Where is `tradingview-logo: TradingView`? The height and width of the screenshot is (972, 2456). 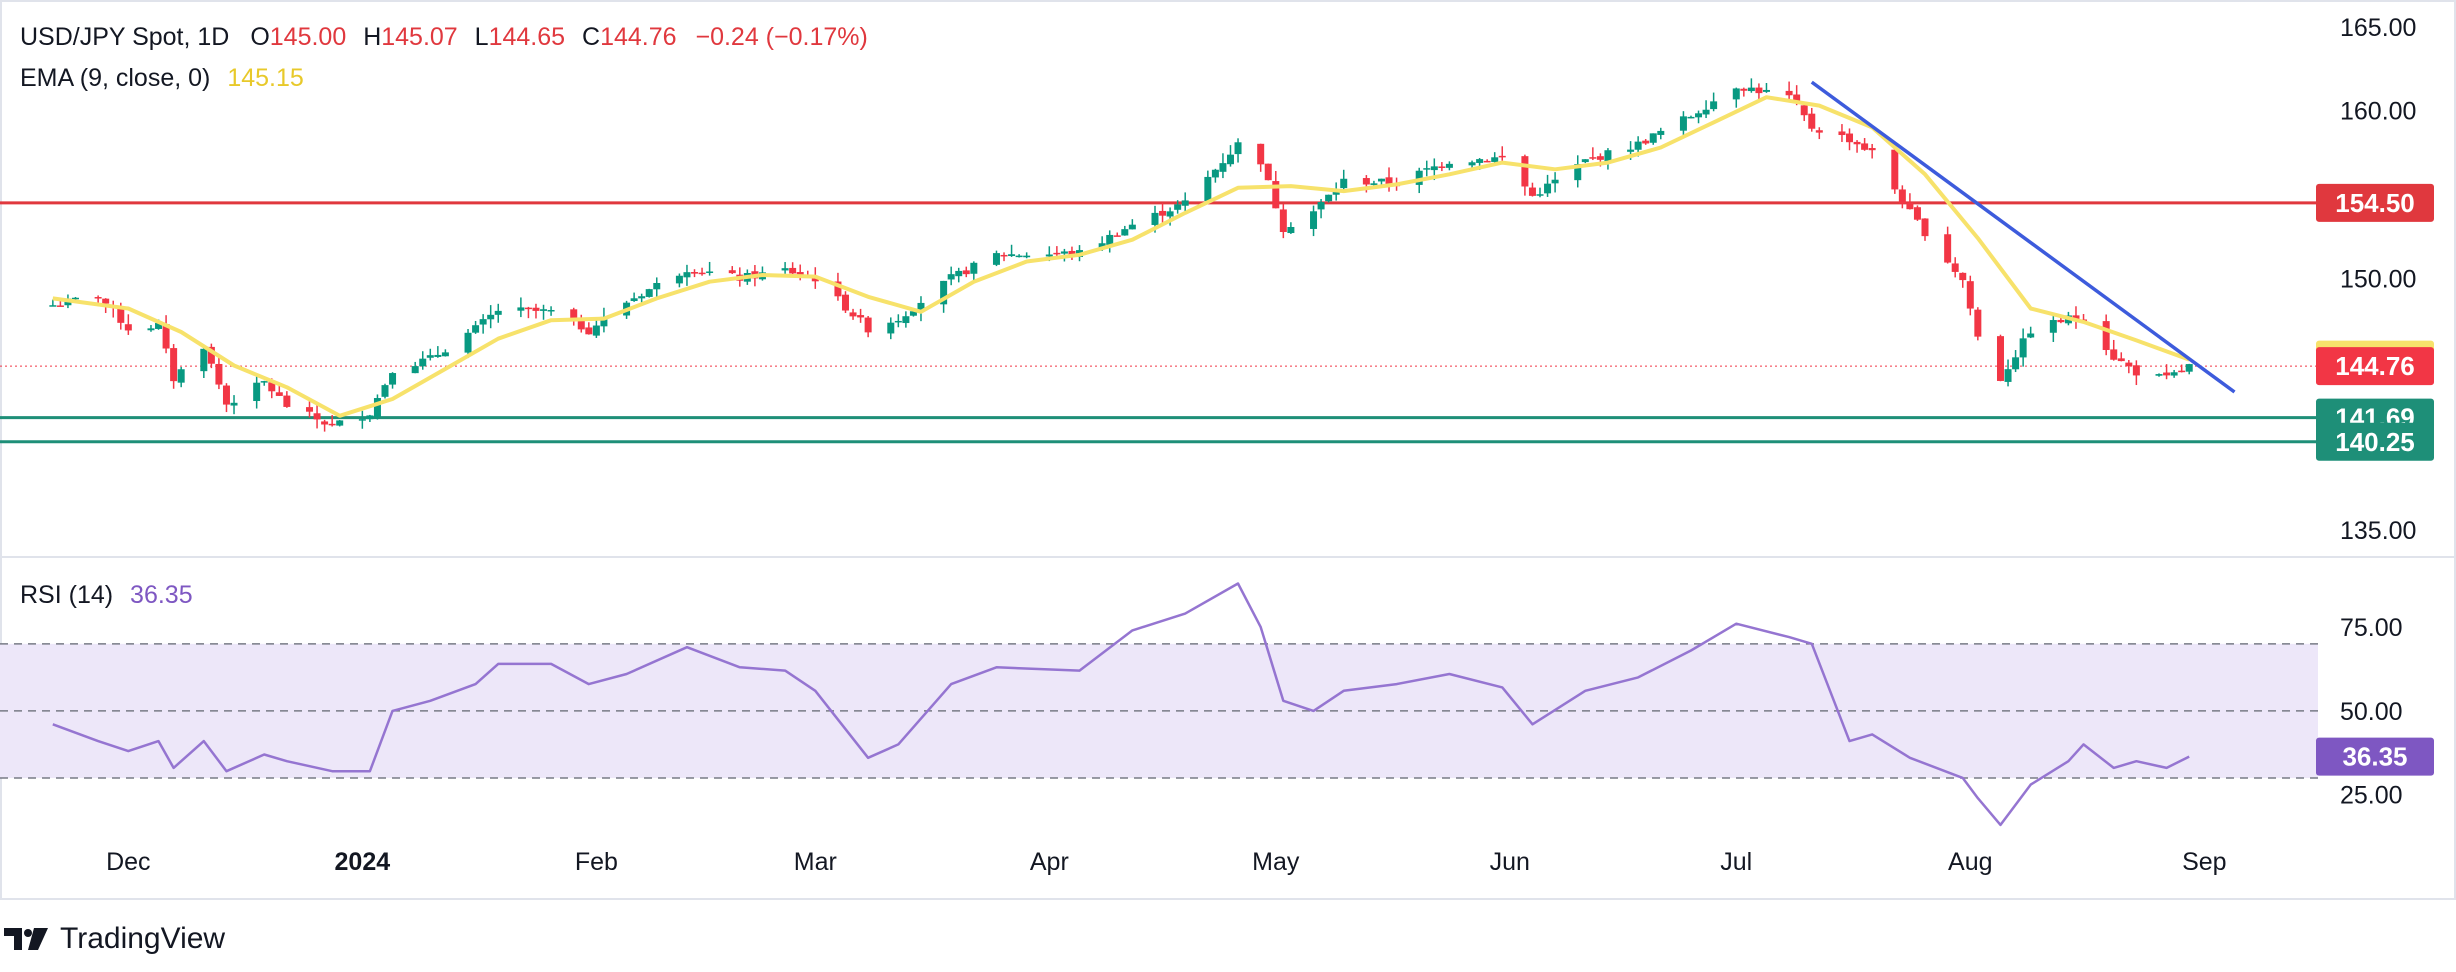 tradingview-logo: TradingView is located at coordinates (114, 939).